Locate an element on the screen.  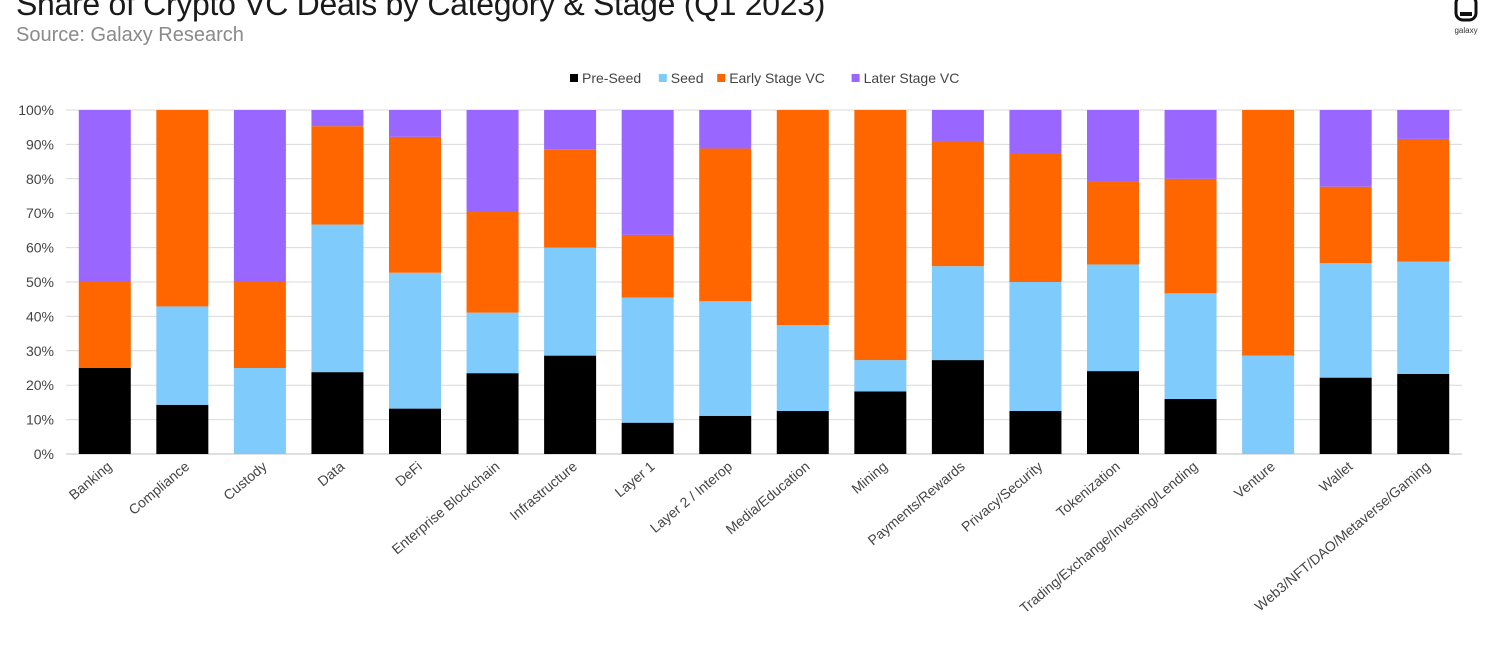
y-tick-label: 70% is located at coordinates (40, 213).